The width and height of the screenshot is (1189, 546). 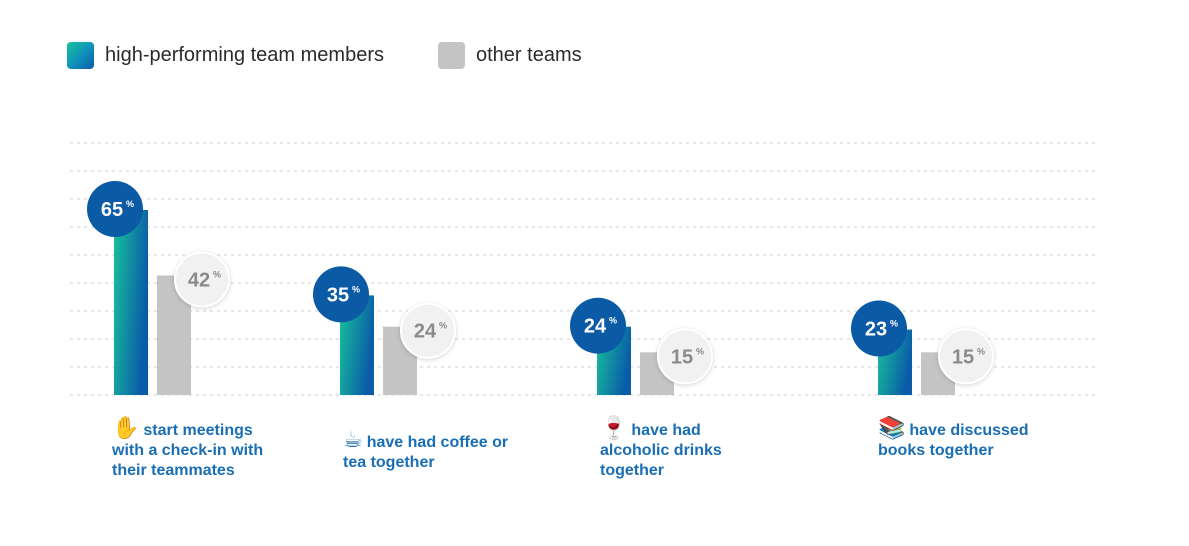 What do you see at coordinates (80, 55) in the screenshot?
I see `legend-swatch-high-performing` at bounding box center [80, 55].